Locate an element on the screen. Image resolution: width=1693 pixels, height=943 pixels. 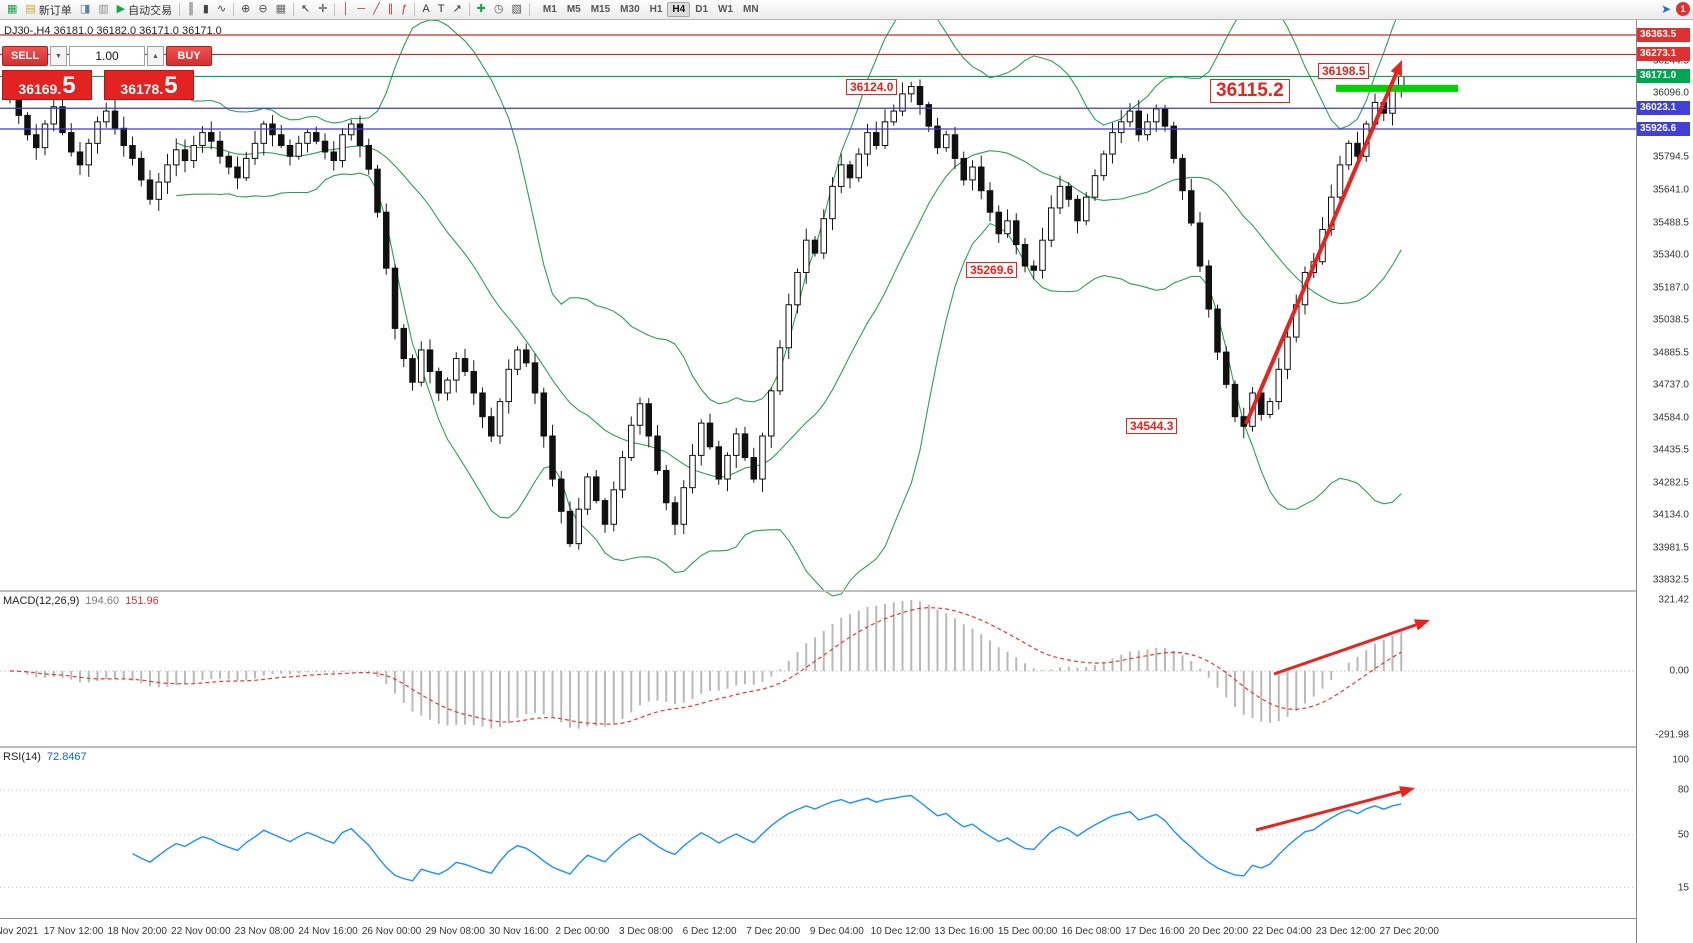
time-axis-label: 9 Dec 04:00 is located at coordinates (836, 931).